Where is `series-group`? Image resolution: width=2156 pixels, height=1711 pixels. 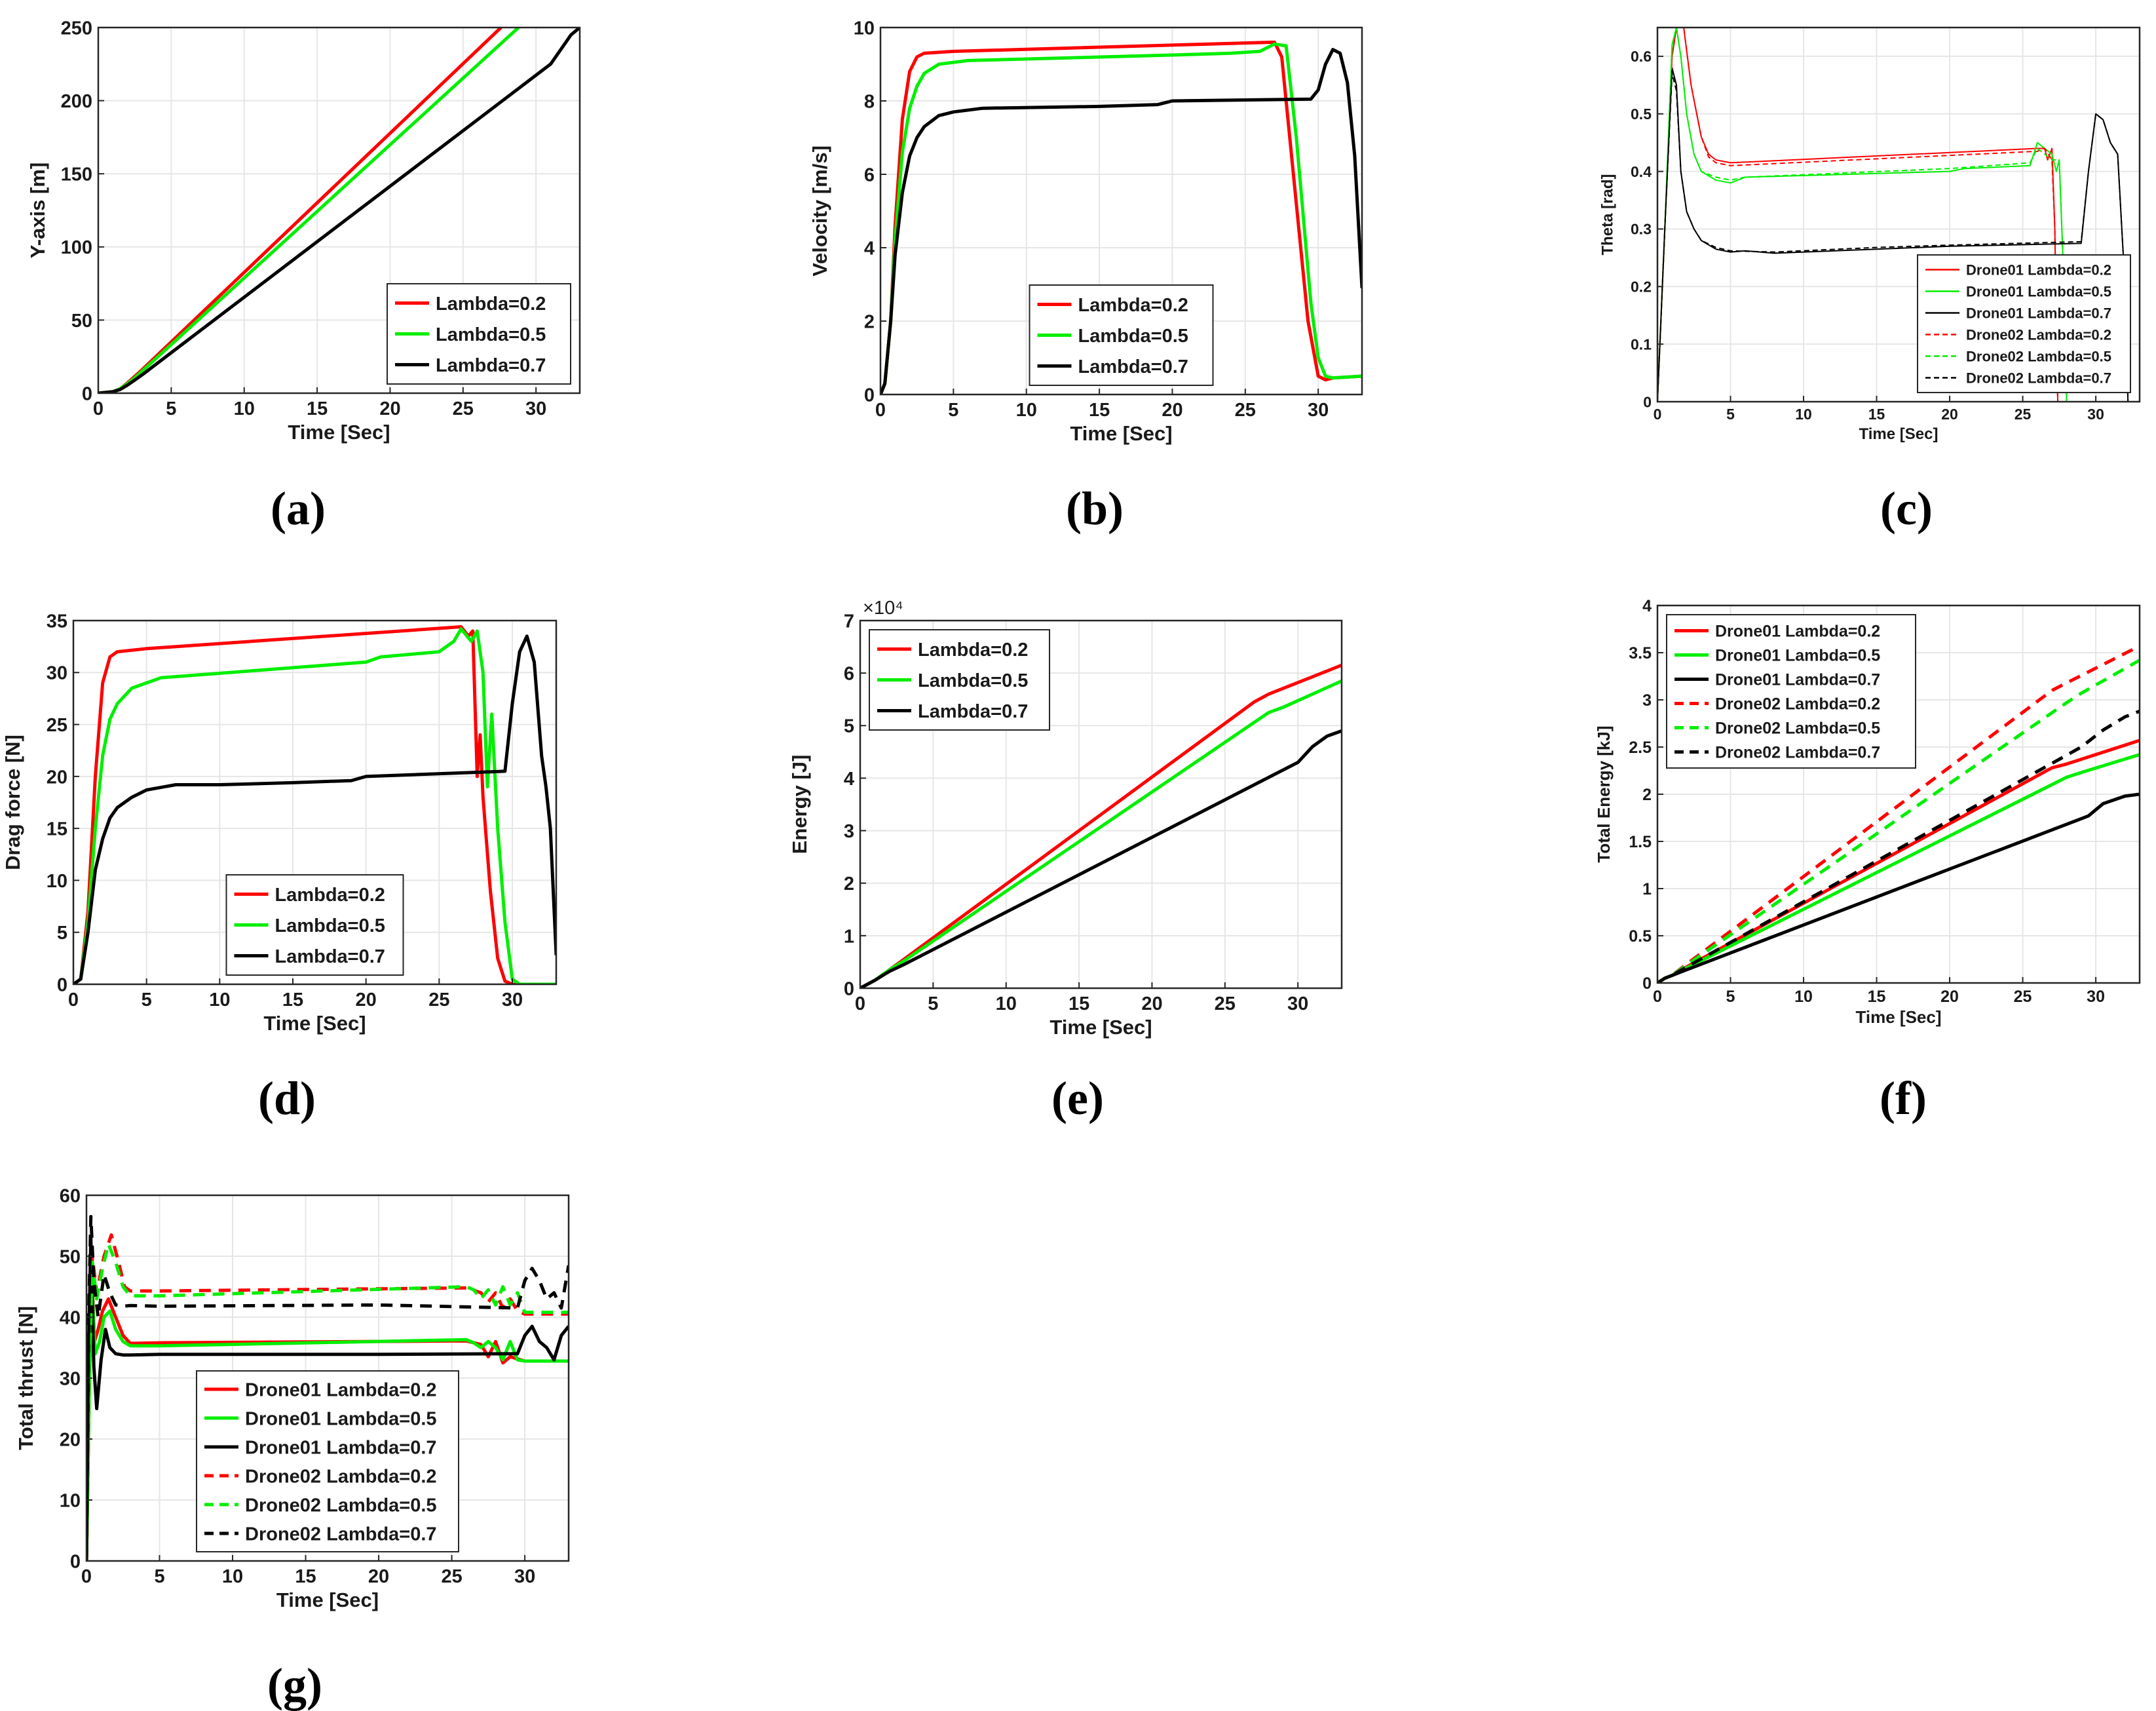
series-group is located at coordinates (1898, 813).